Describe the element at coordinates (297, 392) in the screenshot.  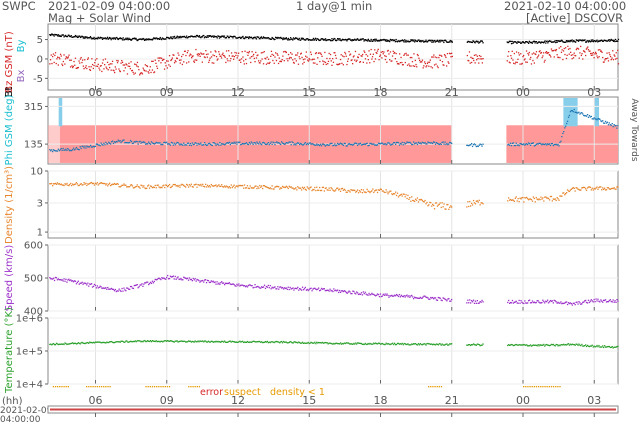
I see `flag-legend-density: density < 1` at that location.